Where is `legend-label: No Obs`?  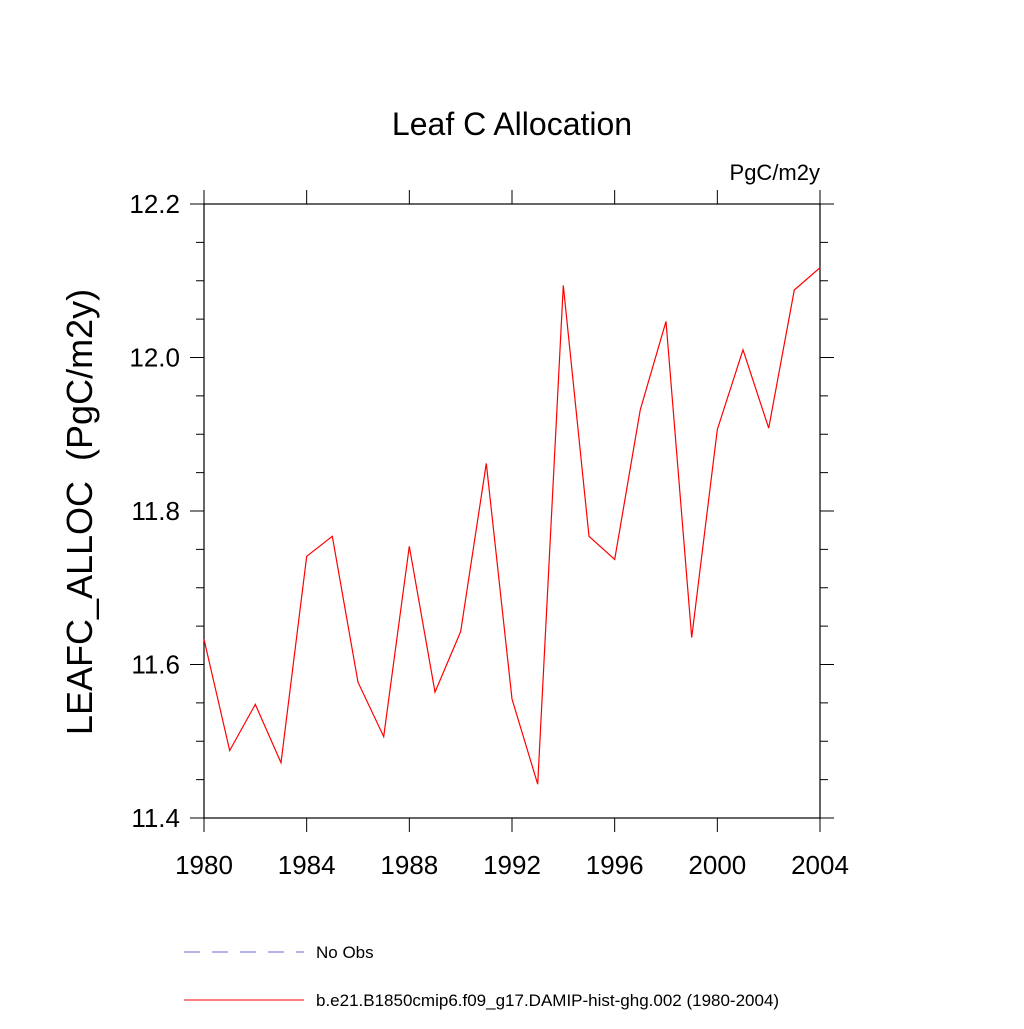
legend-label: No Obs is located at coordinates (345, 952).